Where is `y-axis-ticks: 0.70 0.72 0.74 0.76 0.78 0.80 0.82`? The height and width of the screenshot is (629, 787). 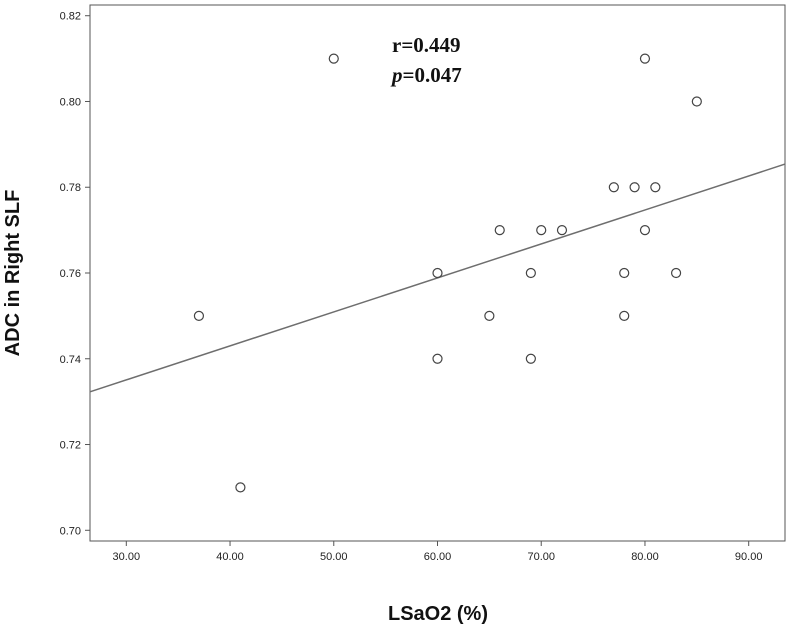 y-axis-ticks: 0.70 0.72 0.74 0.76 0.78 0.80 0.82 is located at coordinates (75, 274).